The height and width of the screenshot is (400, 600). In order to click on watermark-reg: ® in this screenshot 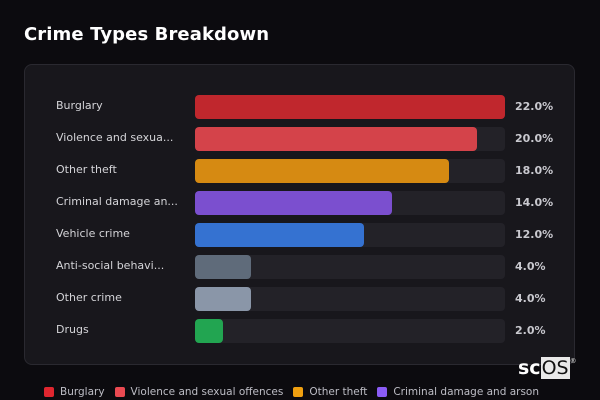, I will do `click(573, 361)`.